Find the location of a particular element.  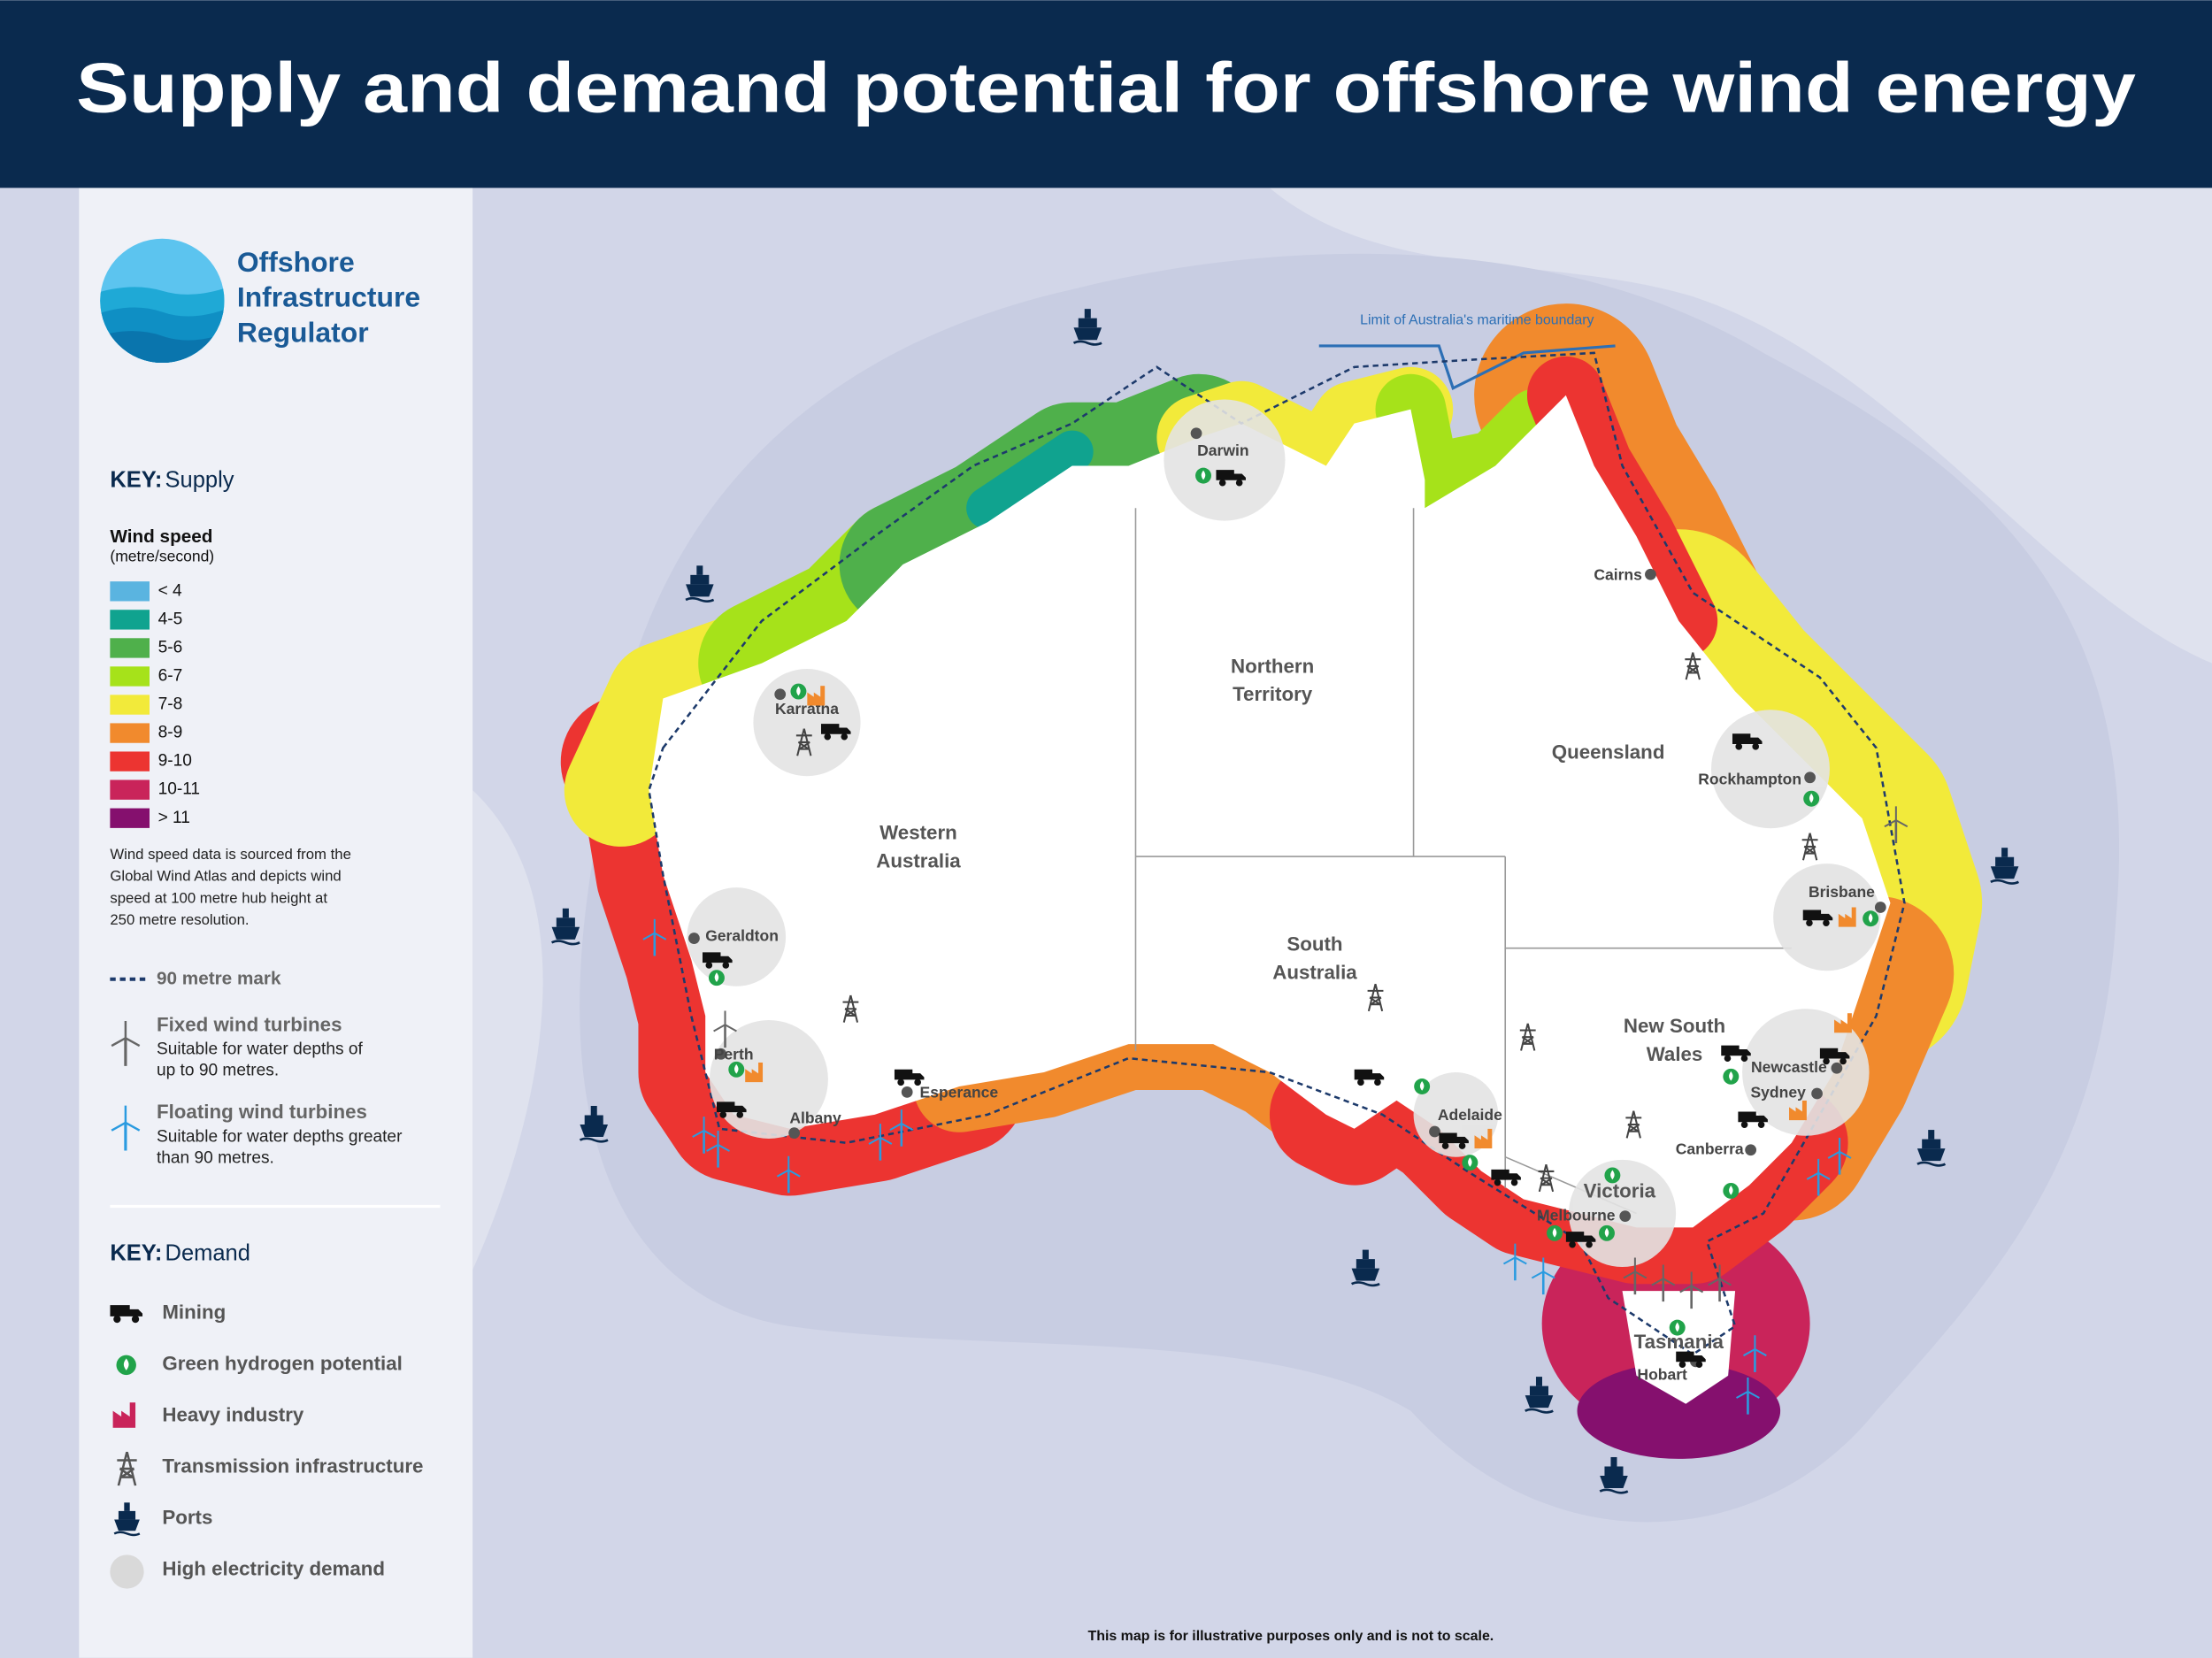

legend-note: 250 metre resolution. is located at coordinates (179, 920).